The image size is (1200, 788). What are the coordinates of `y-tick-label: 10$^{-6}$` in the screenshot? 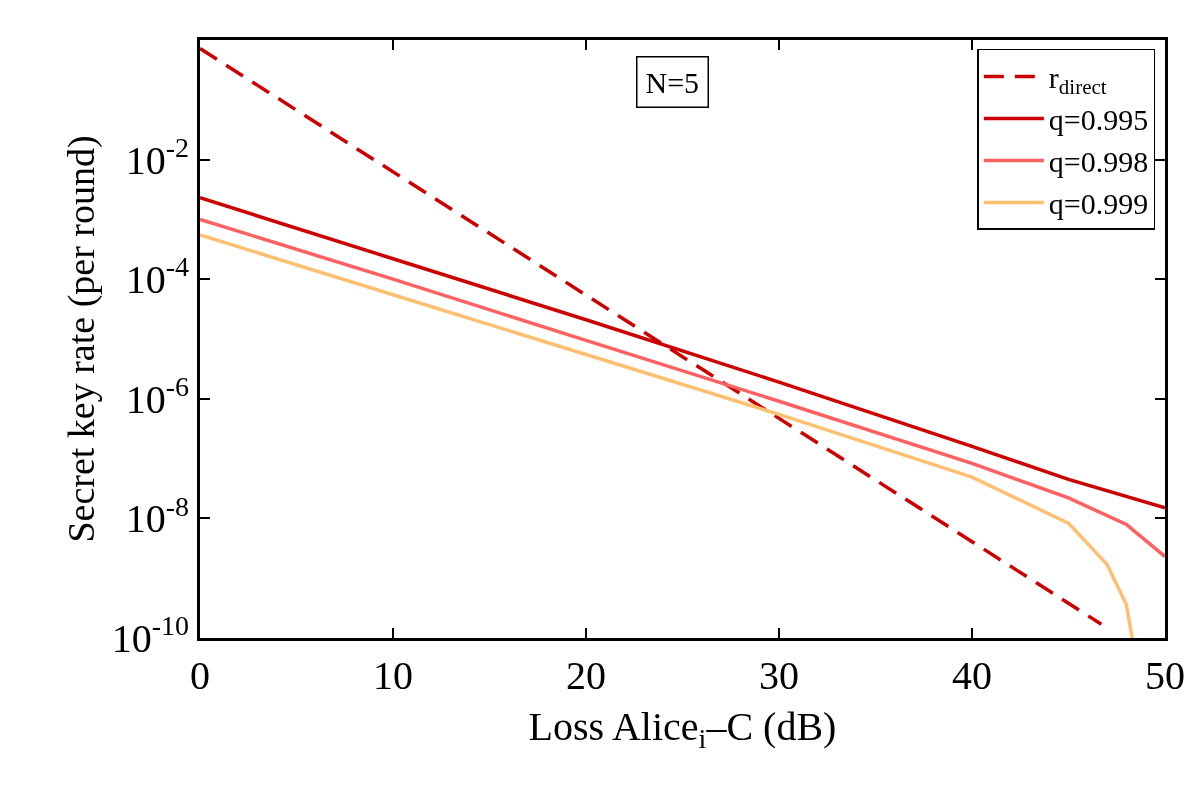 It's located at (157, 396).